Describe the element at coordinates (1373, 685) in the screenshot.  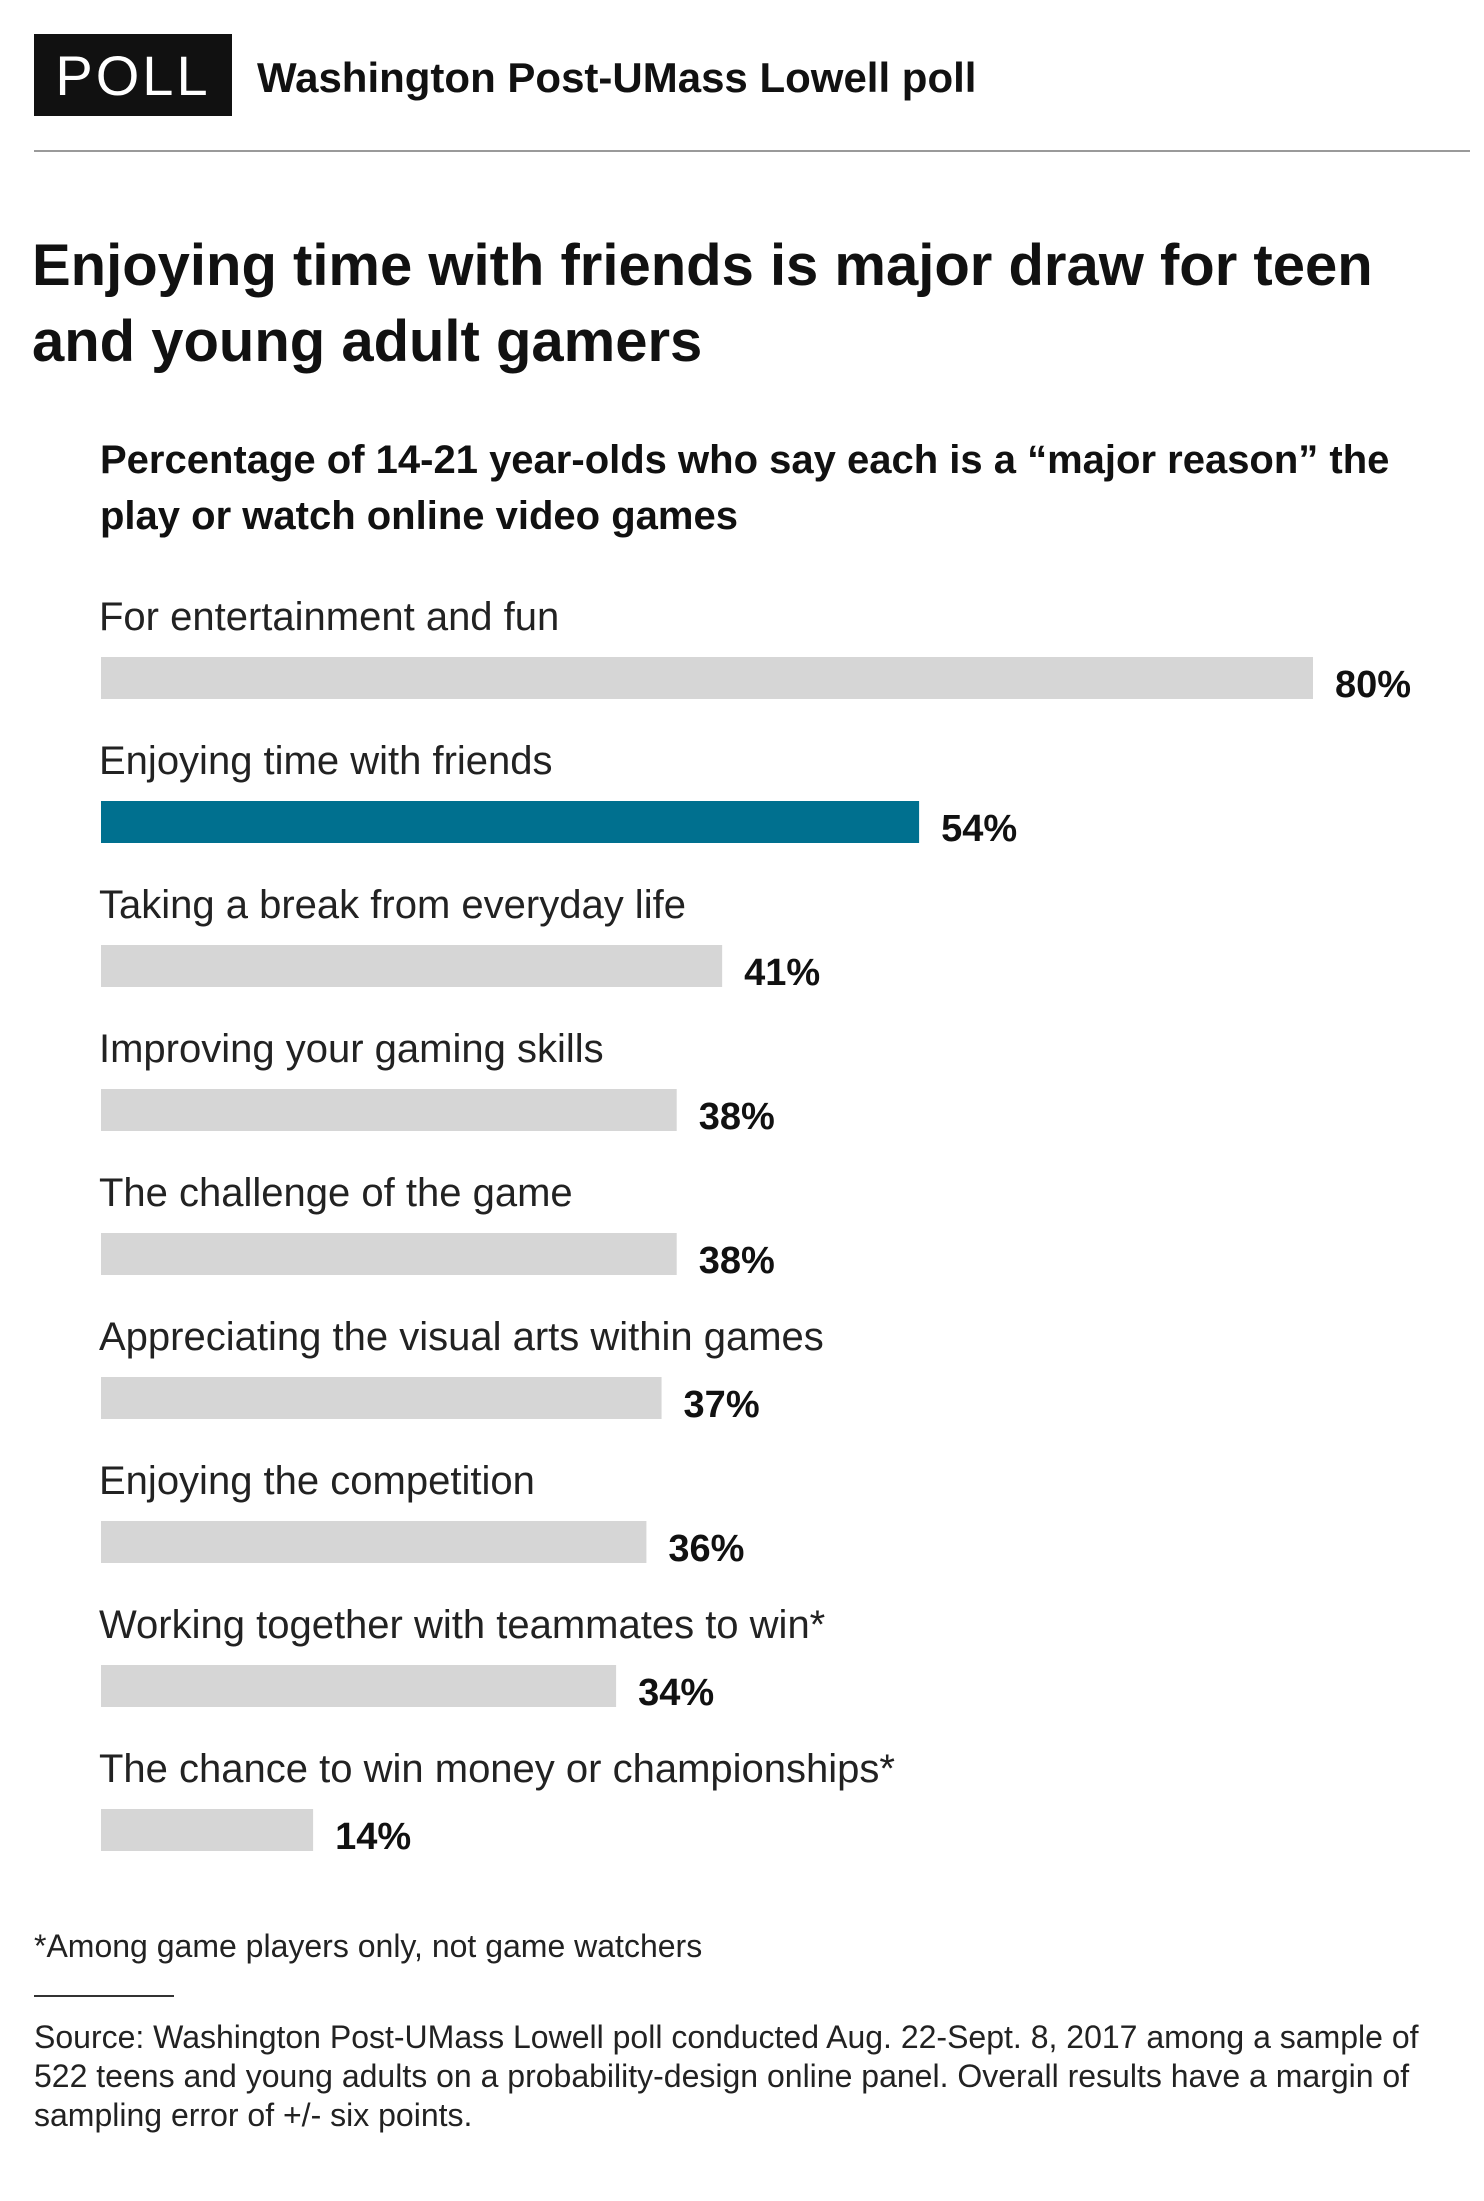
I see `value-label: 80%` at that location.